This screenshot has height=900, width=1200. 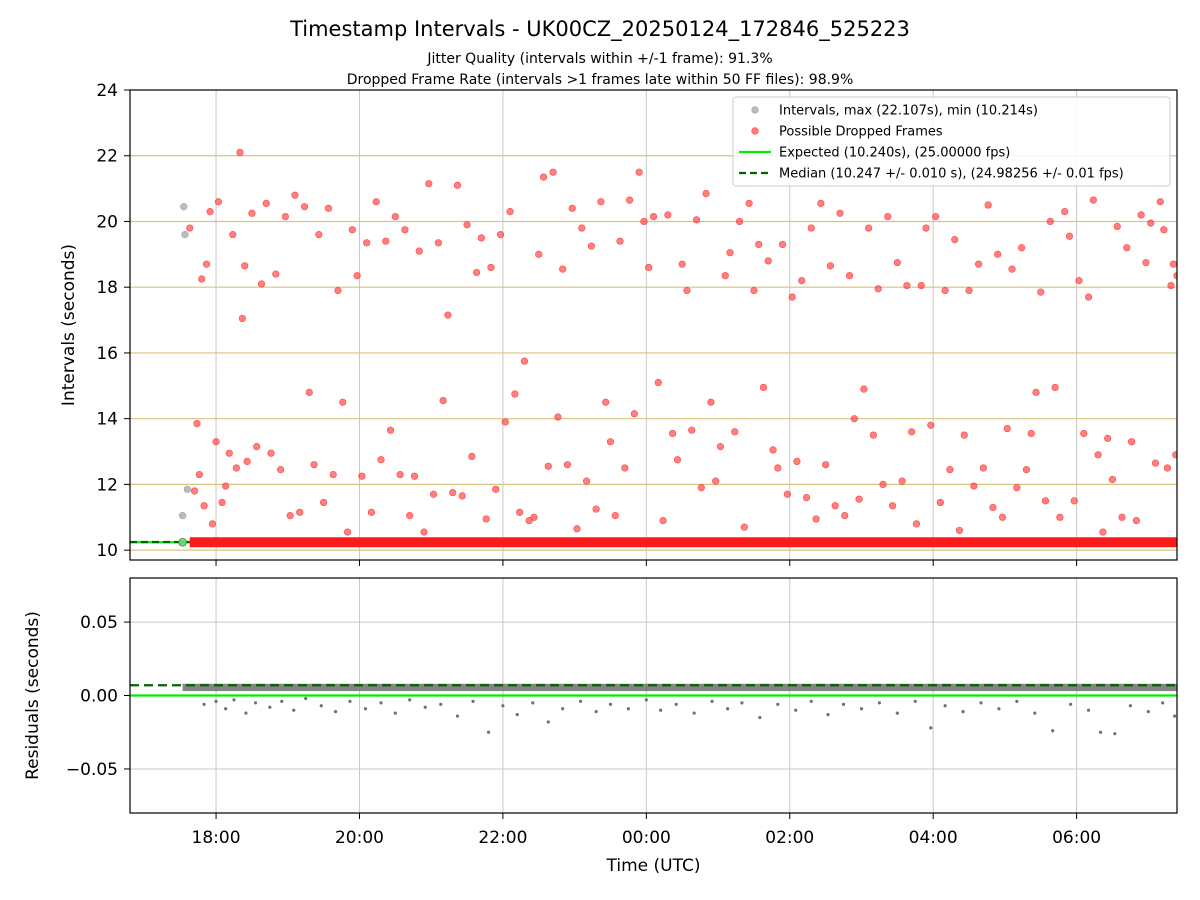 What do you see at coordinates (182, 542) in the screenshot?
I see `expected-start-marker` at bounding box center [182, 542].